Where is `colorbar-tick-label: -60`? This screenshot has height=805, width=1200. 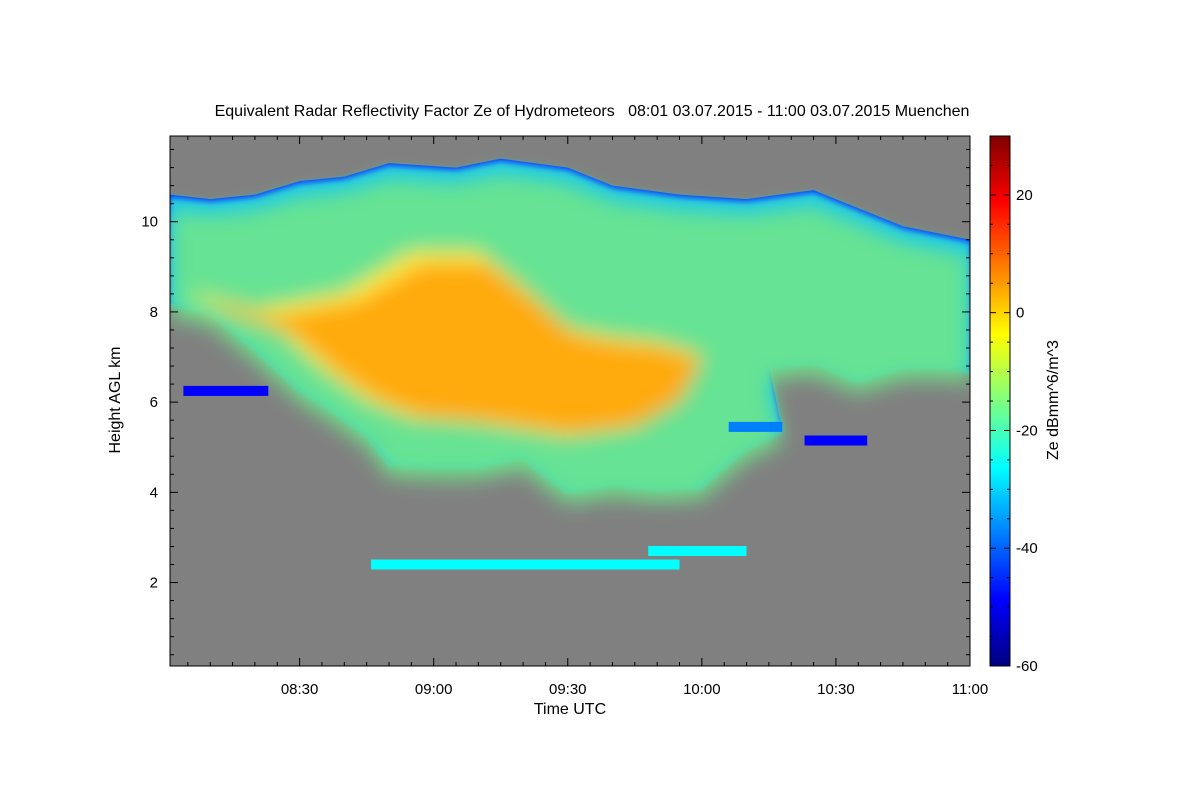 colorbar-tick-label: -60 is located at coordinates (1027, 666).